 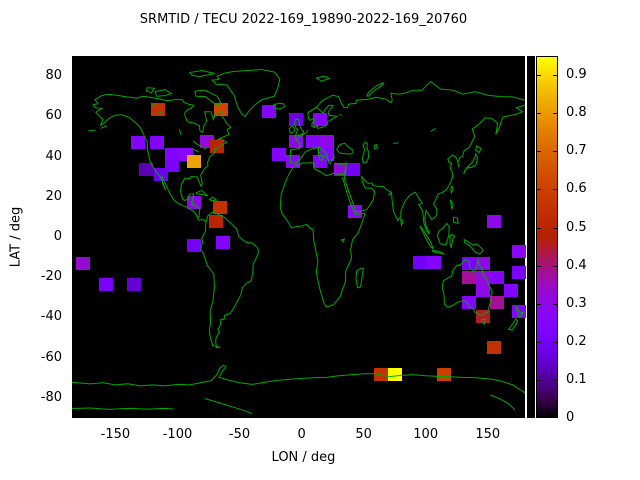 I want to click on colorbar-tick-label: 0.3, so click(x=576, y=303).